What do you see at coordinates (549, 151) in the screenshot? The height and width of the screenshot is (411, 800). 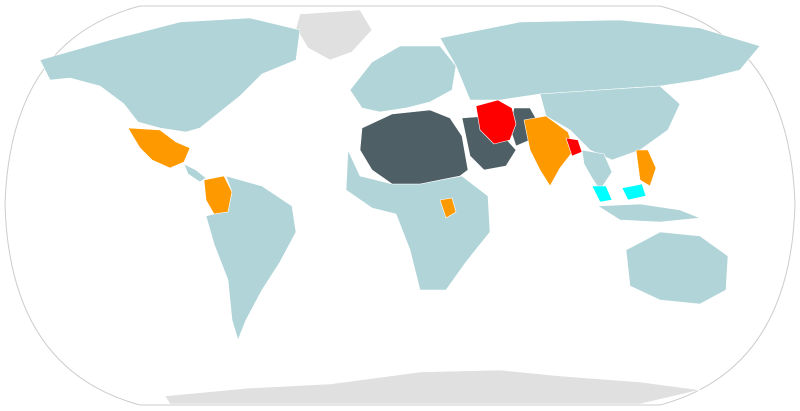 I see `region-india` at bounding box center [549, 151].